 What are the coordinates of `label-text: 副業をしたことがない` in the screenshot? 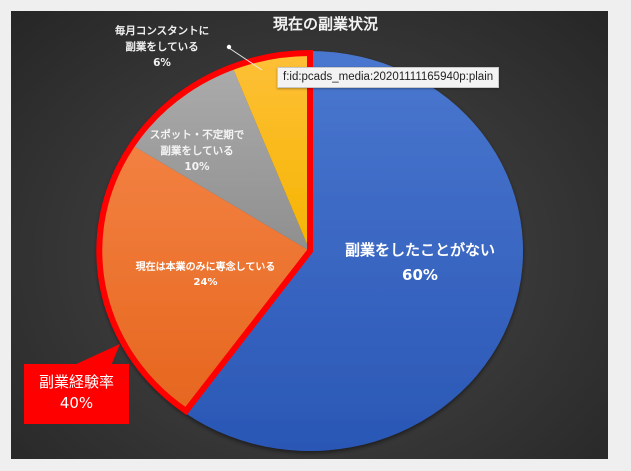 It's located at (419, 250).